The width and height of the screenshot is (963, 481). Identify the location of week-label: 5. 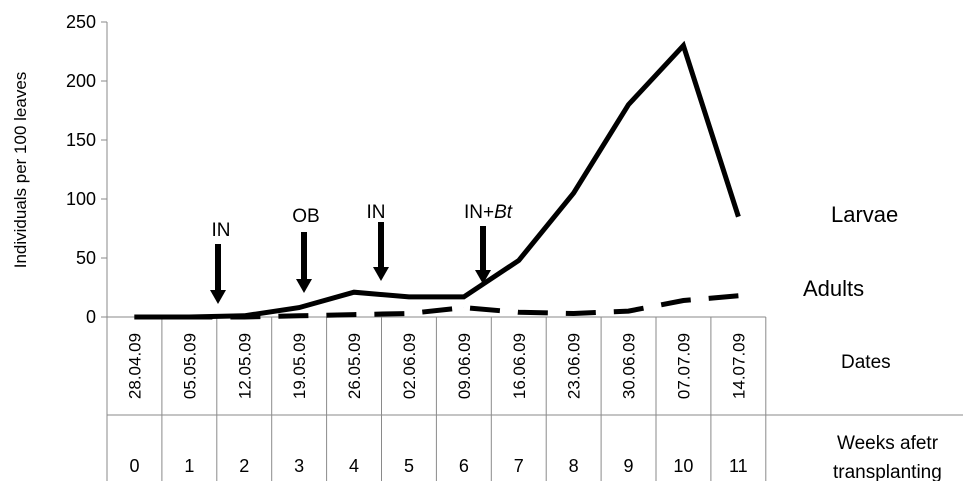
(409, 466).